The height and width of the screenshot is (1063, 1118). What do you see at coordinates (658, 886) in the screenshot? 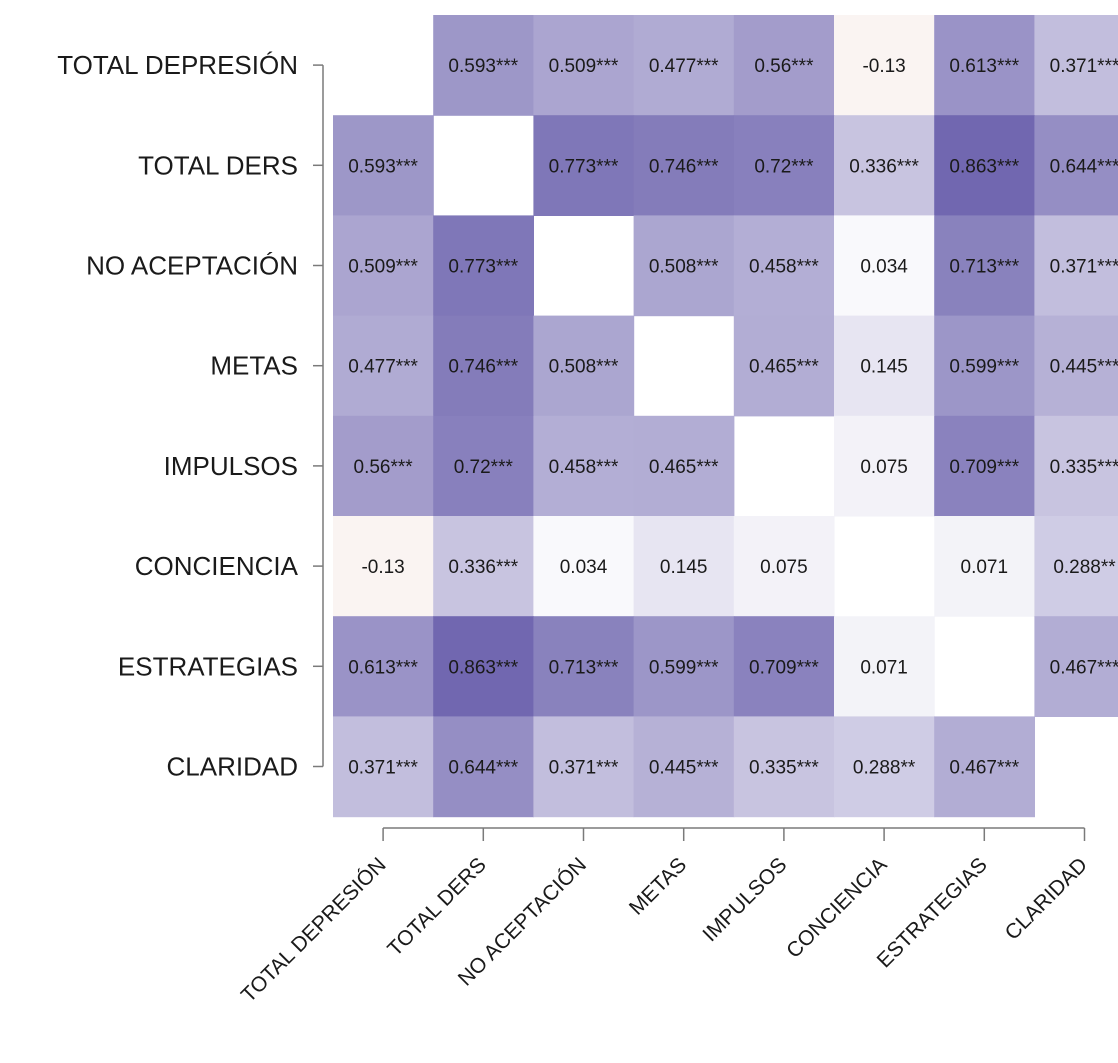
I see `x-tick-label: METAS` at bounding box center [658, 886].